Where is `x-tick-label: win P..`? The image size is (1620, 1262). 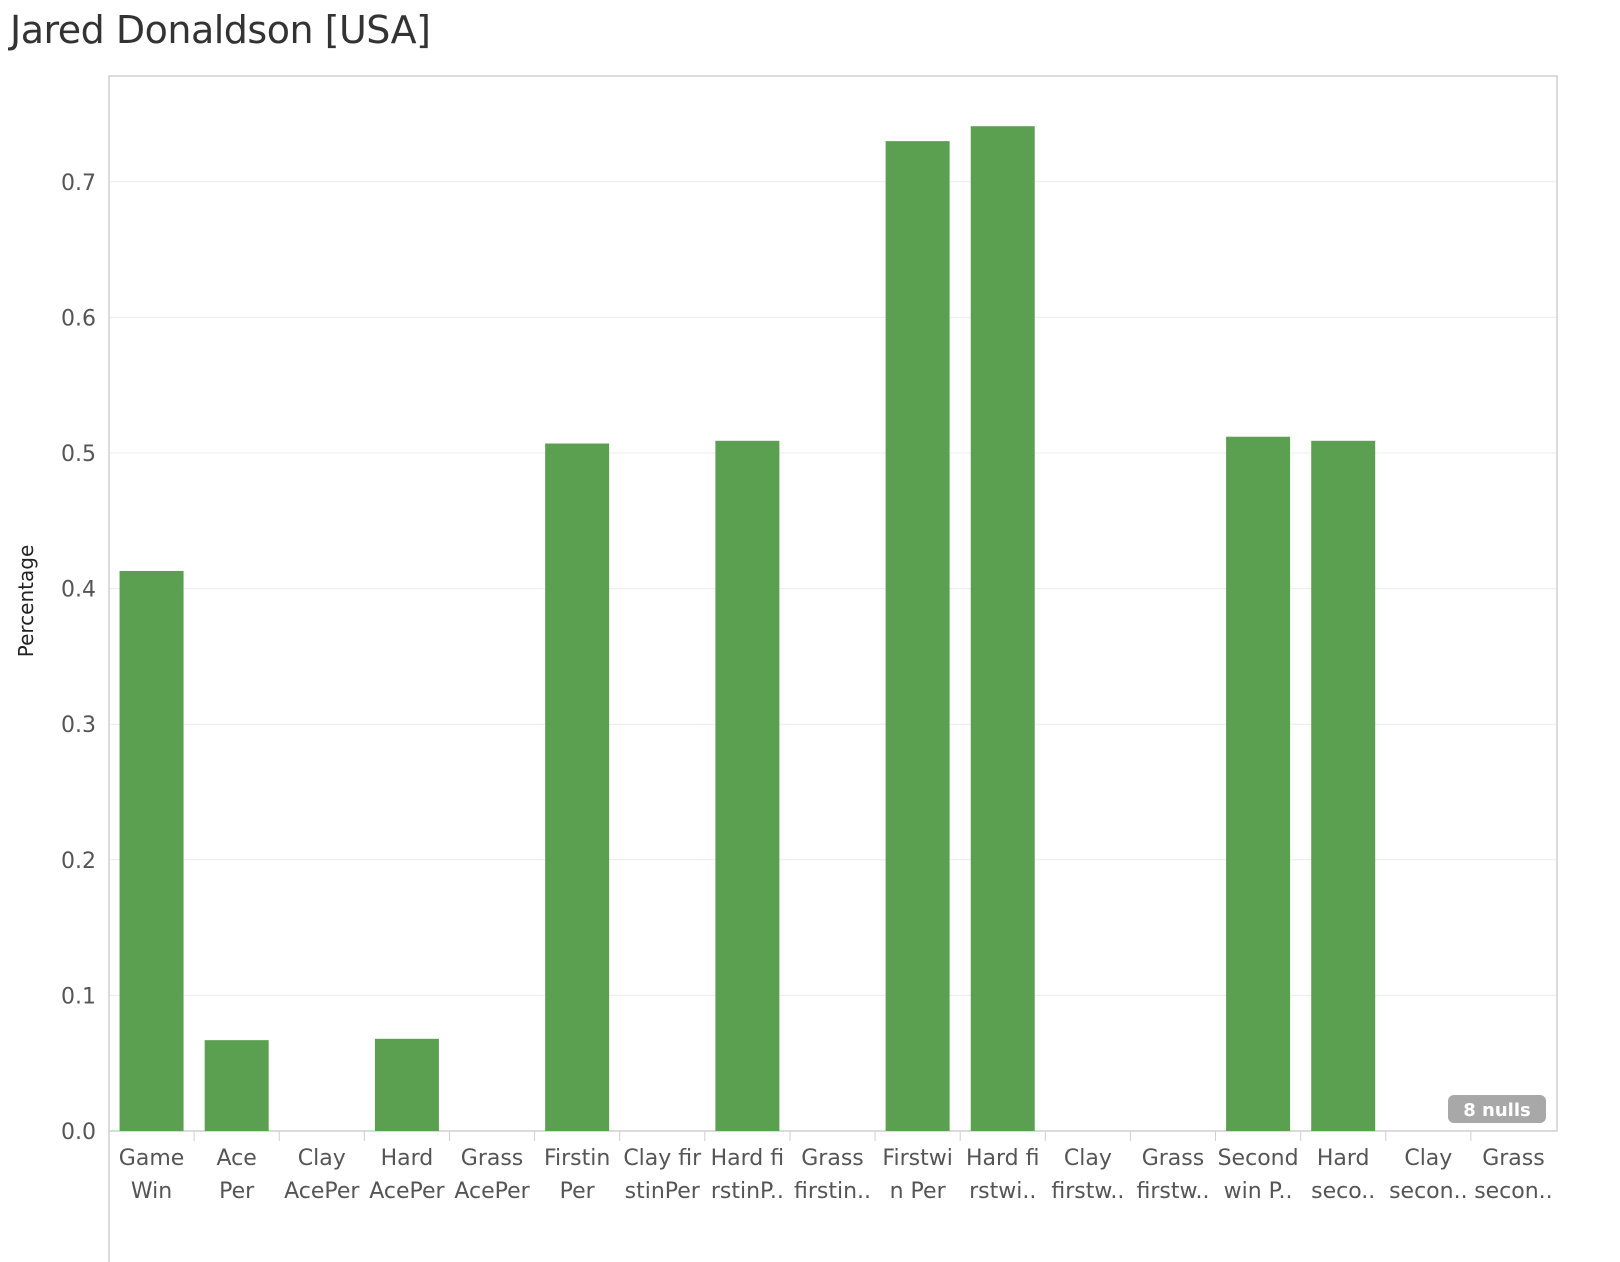 x-tick-label: win P.. is located at coordinates (1258, 1191).